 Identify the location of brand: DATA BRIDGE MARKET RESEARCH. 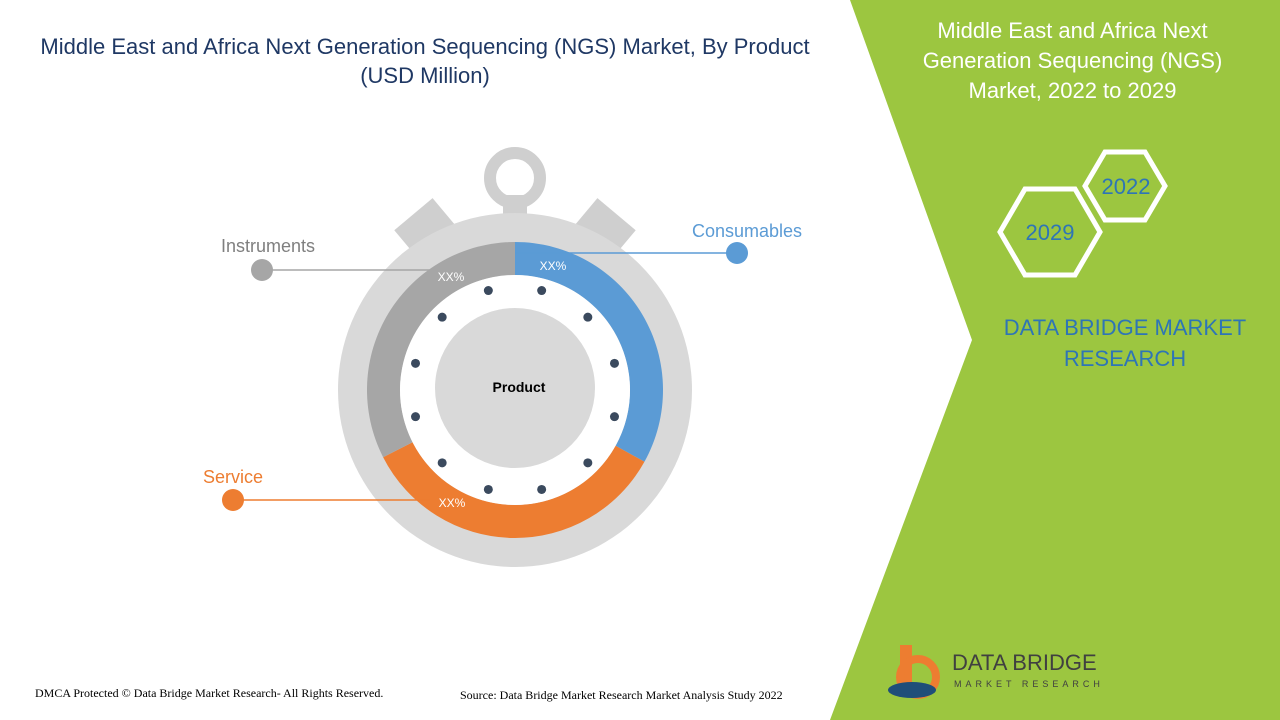
(1125, 343).